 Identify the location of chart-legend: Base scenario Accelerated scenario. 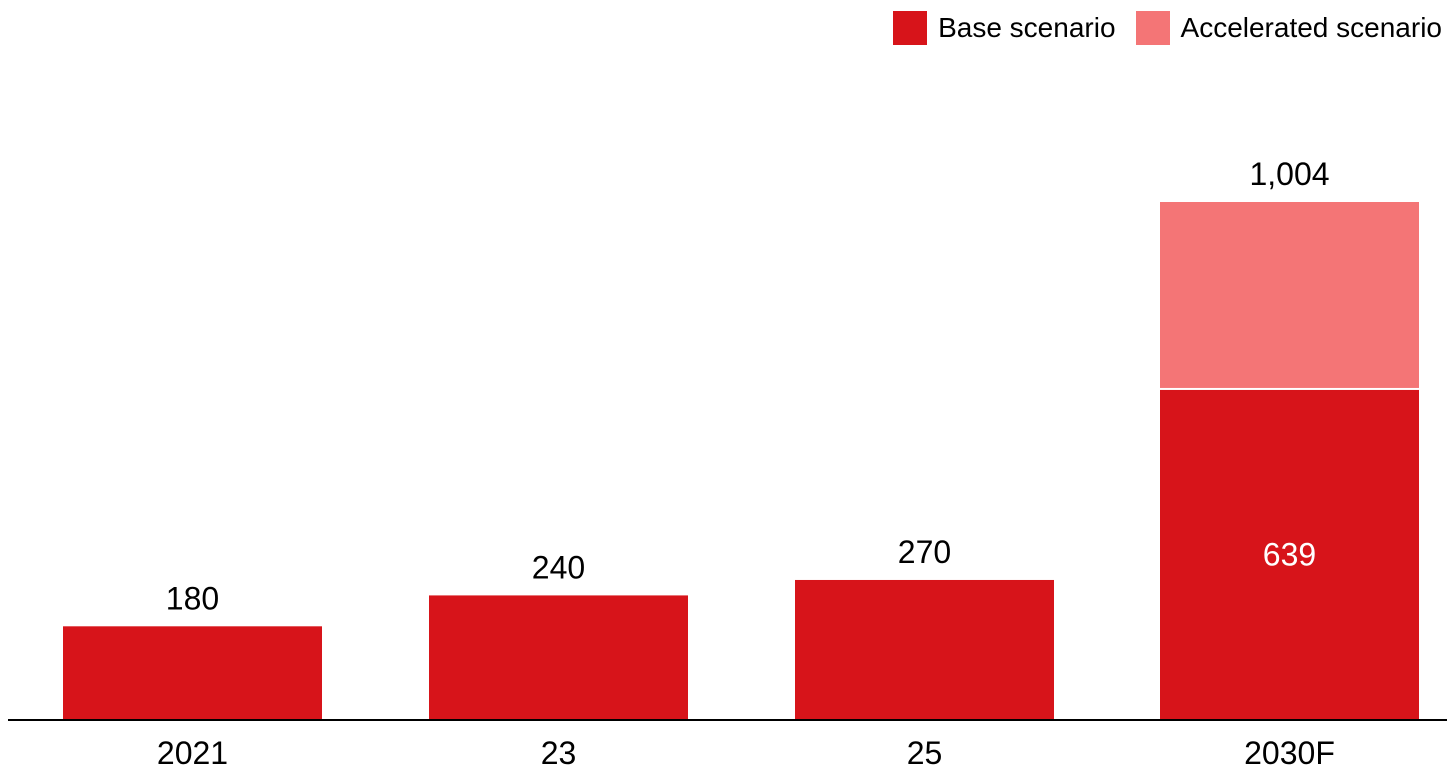
(1157, 28).